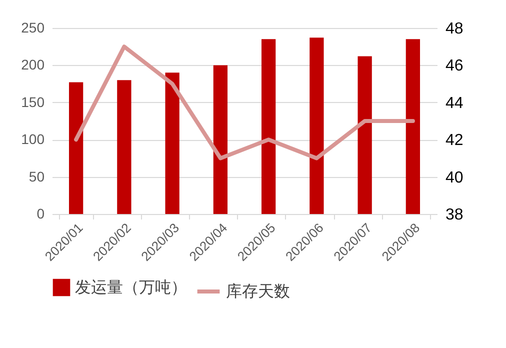 This screenshot has width=506, height=348. I want to click on y-tick-label: 100, so click(33, 139).